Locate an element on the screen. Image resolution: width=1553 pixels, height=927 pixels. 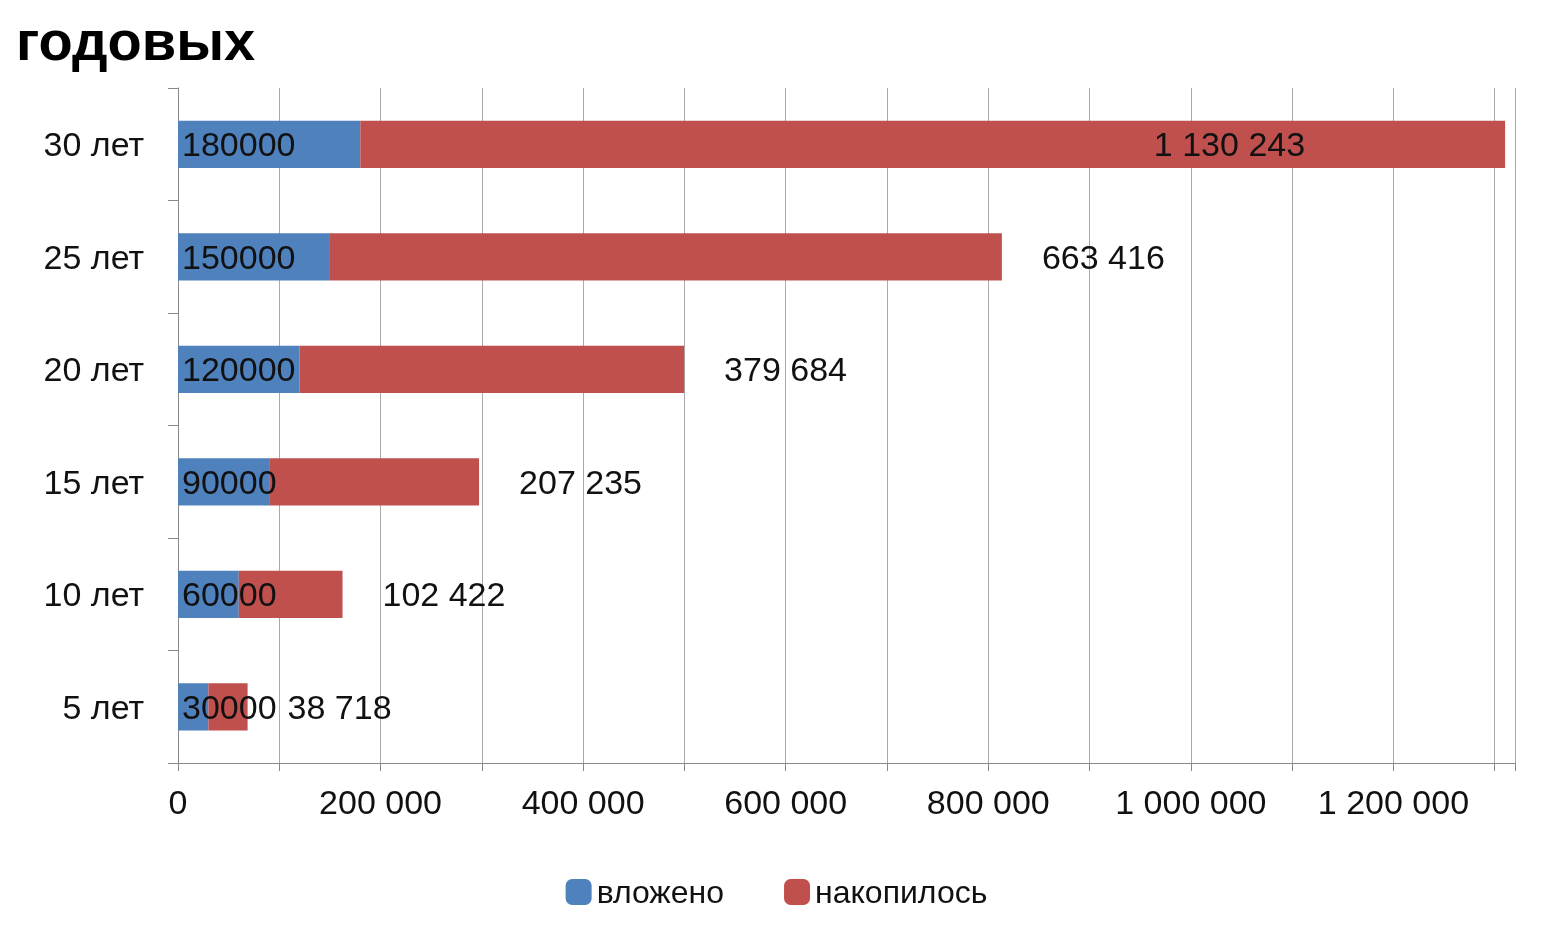
x-tick-label: 800 000 is located at coordinates (988, 802).